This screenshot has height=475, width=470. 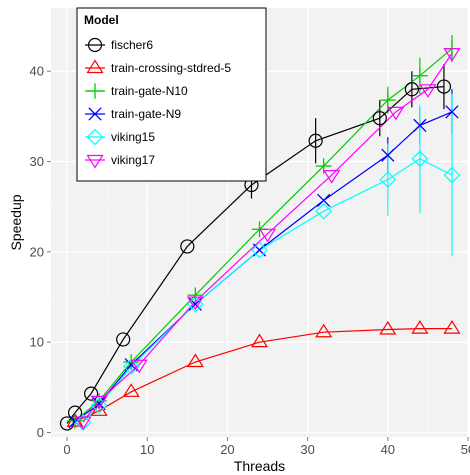 What do you see at coordinates (149, 91) in the screenshot?
I see `legend-label: train-gate-N10` at bounding box center [149, 91].